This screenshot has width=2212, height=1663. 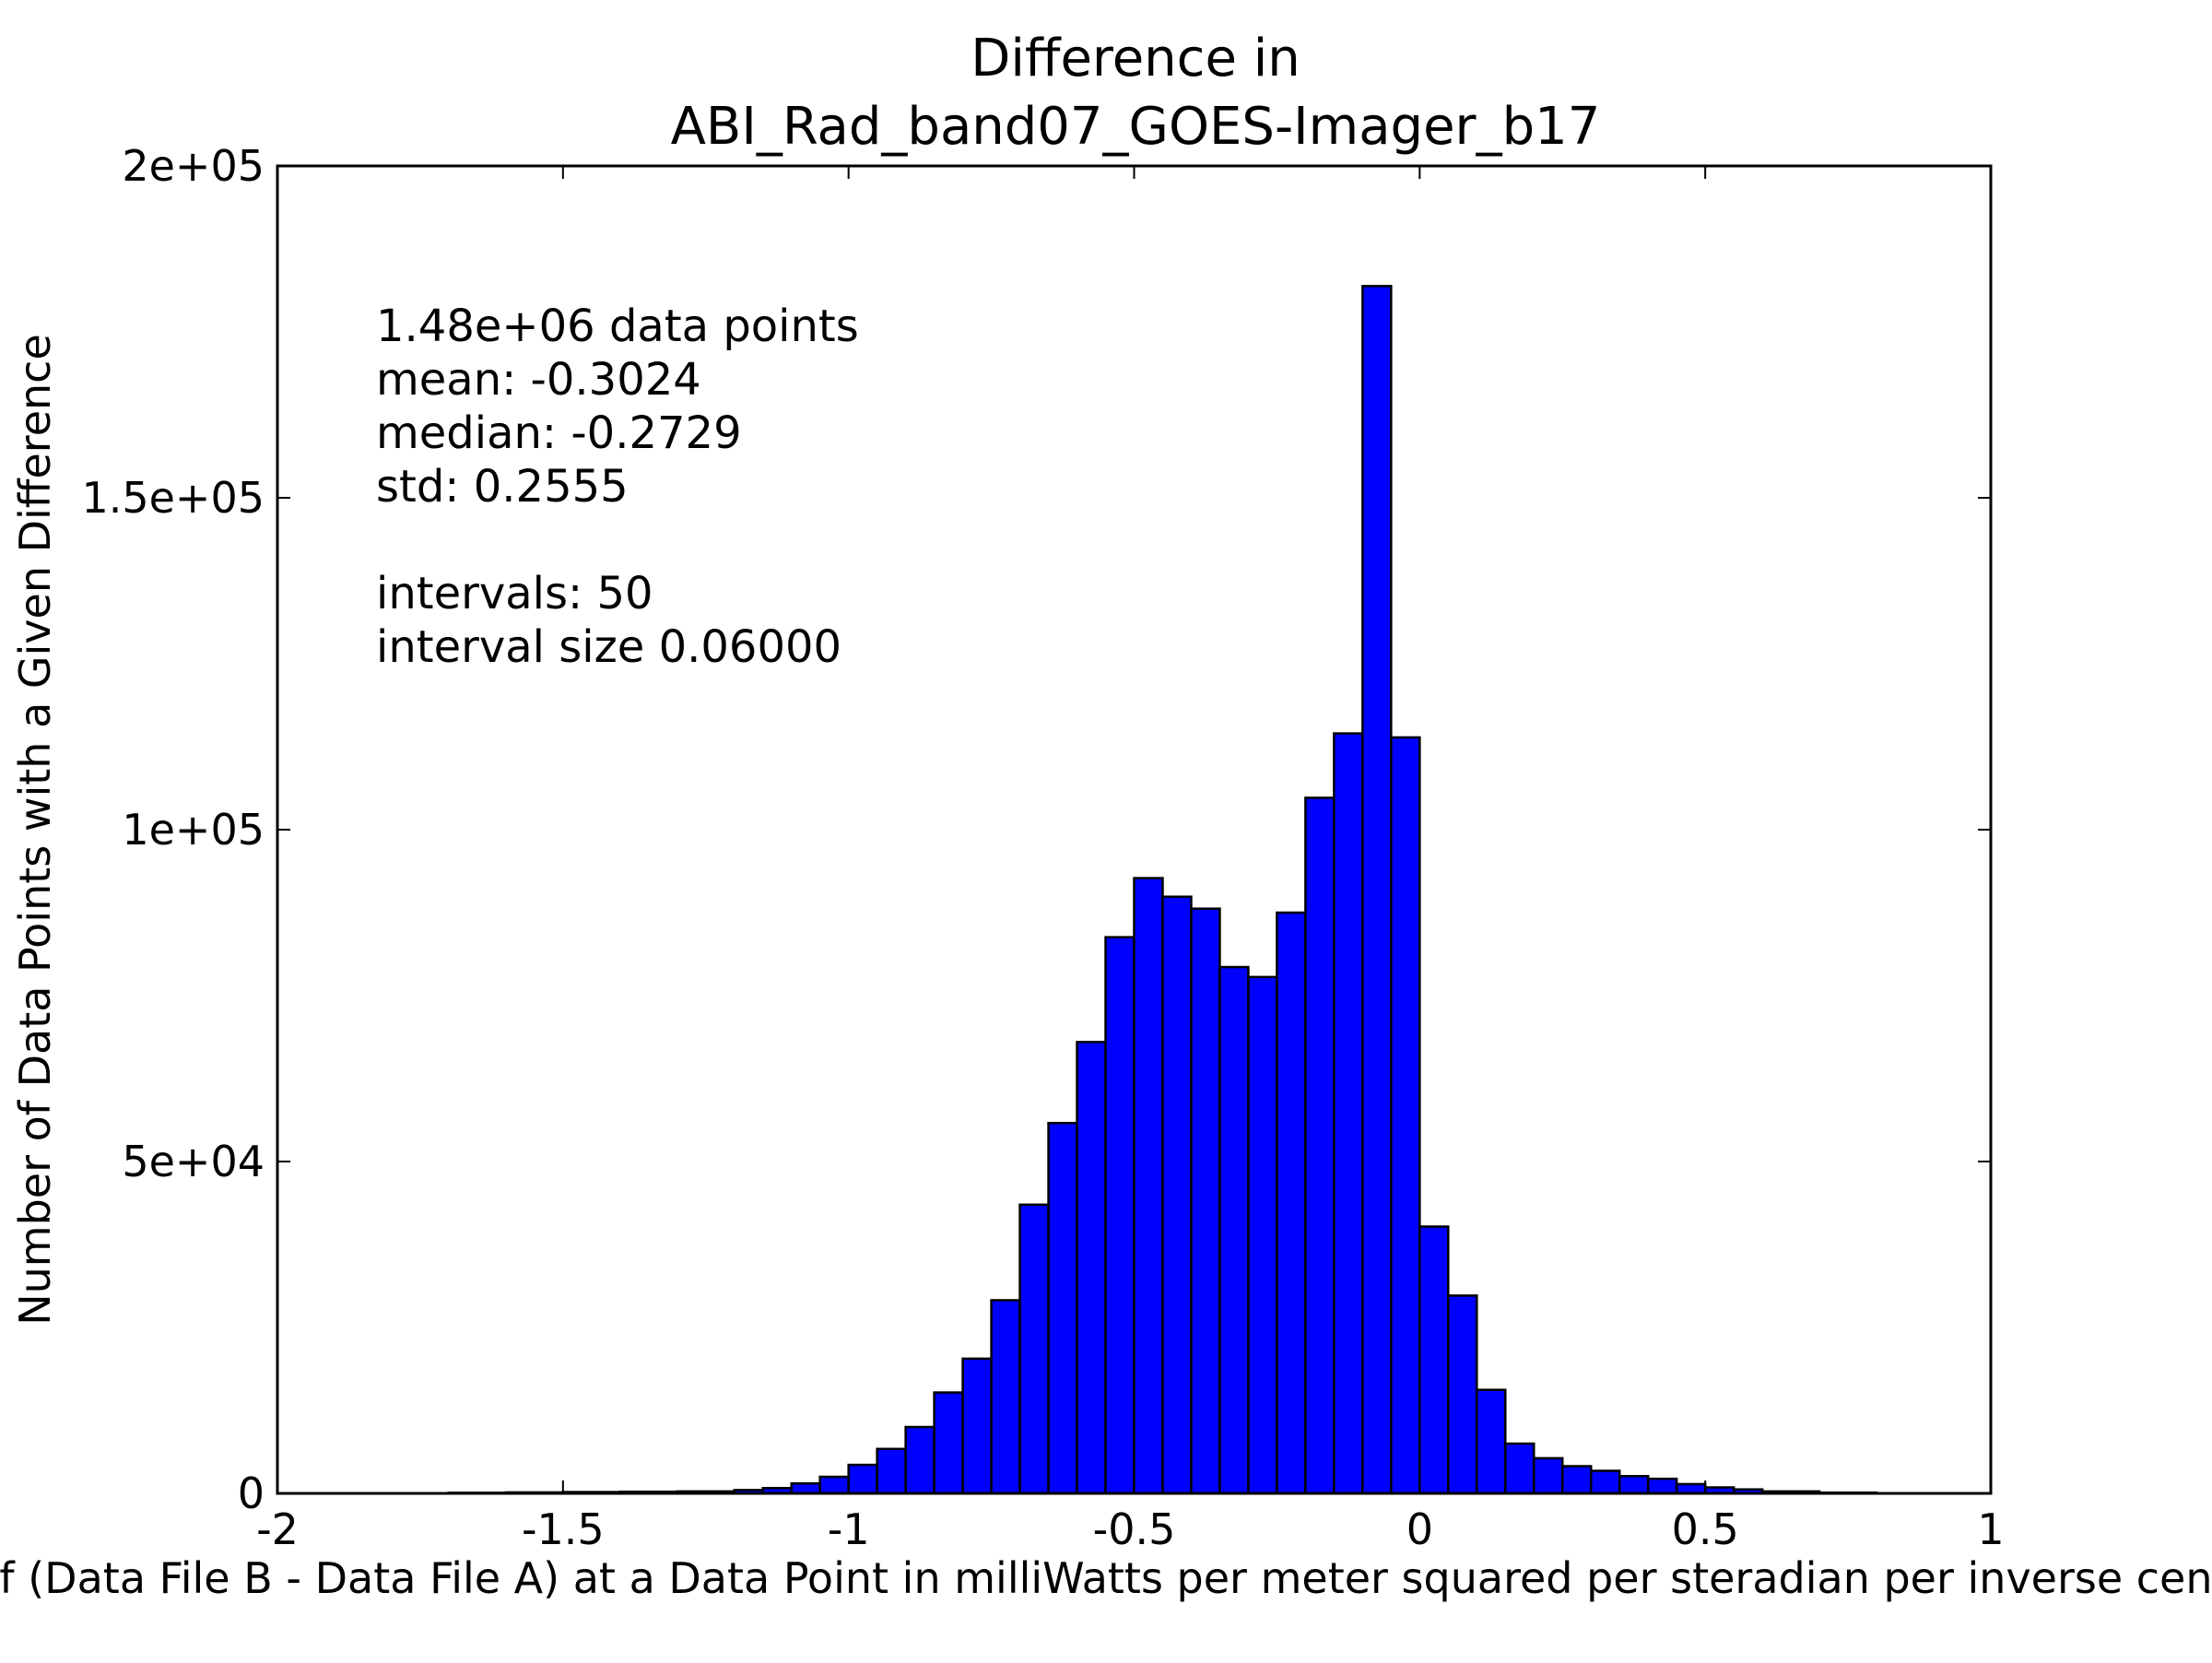 What do you see at coordinates (193, 830) in the screenshot?
I see `y-tick-label: 1e+05` at bounding box center [193, 830].